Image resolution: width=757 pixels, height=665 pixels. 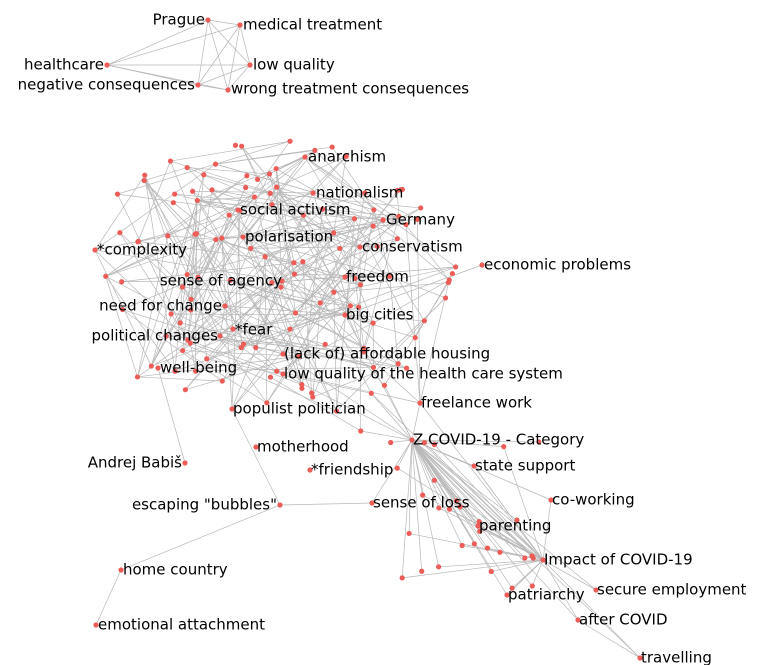 What do you see at coordinates (221, 281) in the screenshot?
I see `node-label: sense of agency` at bounding box center [221, 281].